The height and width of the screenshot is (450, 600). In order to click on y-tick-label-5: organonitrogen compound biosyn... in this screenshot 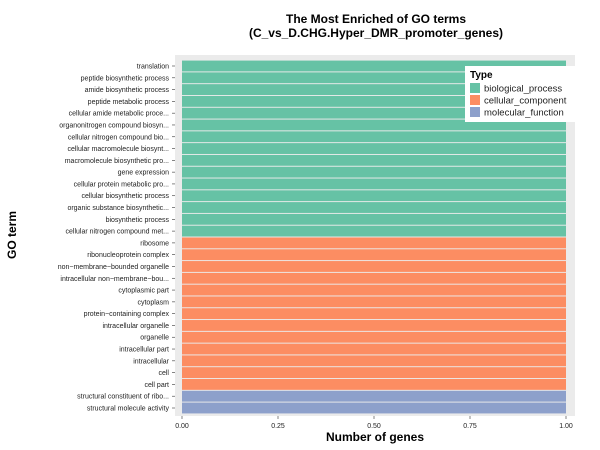, I will do `click(114, 125)`.